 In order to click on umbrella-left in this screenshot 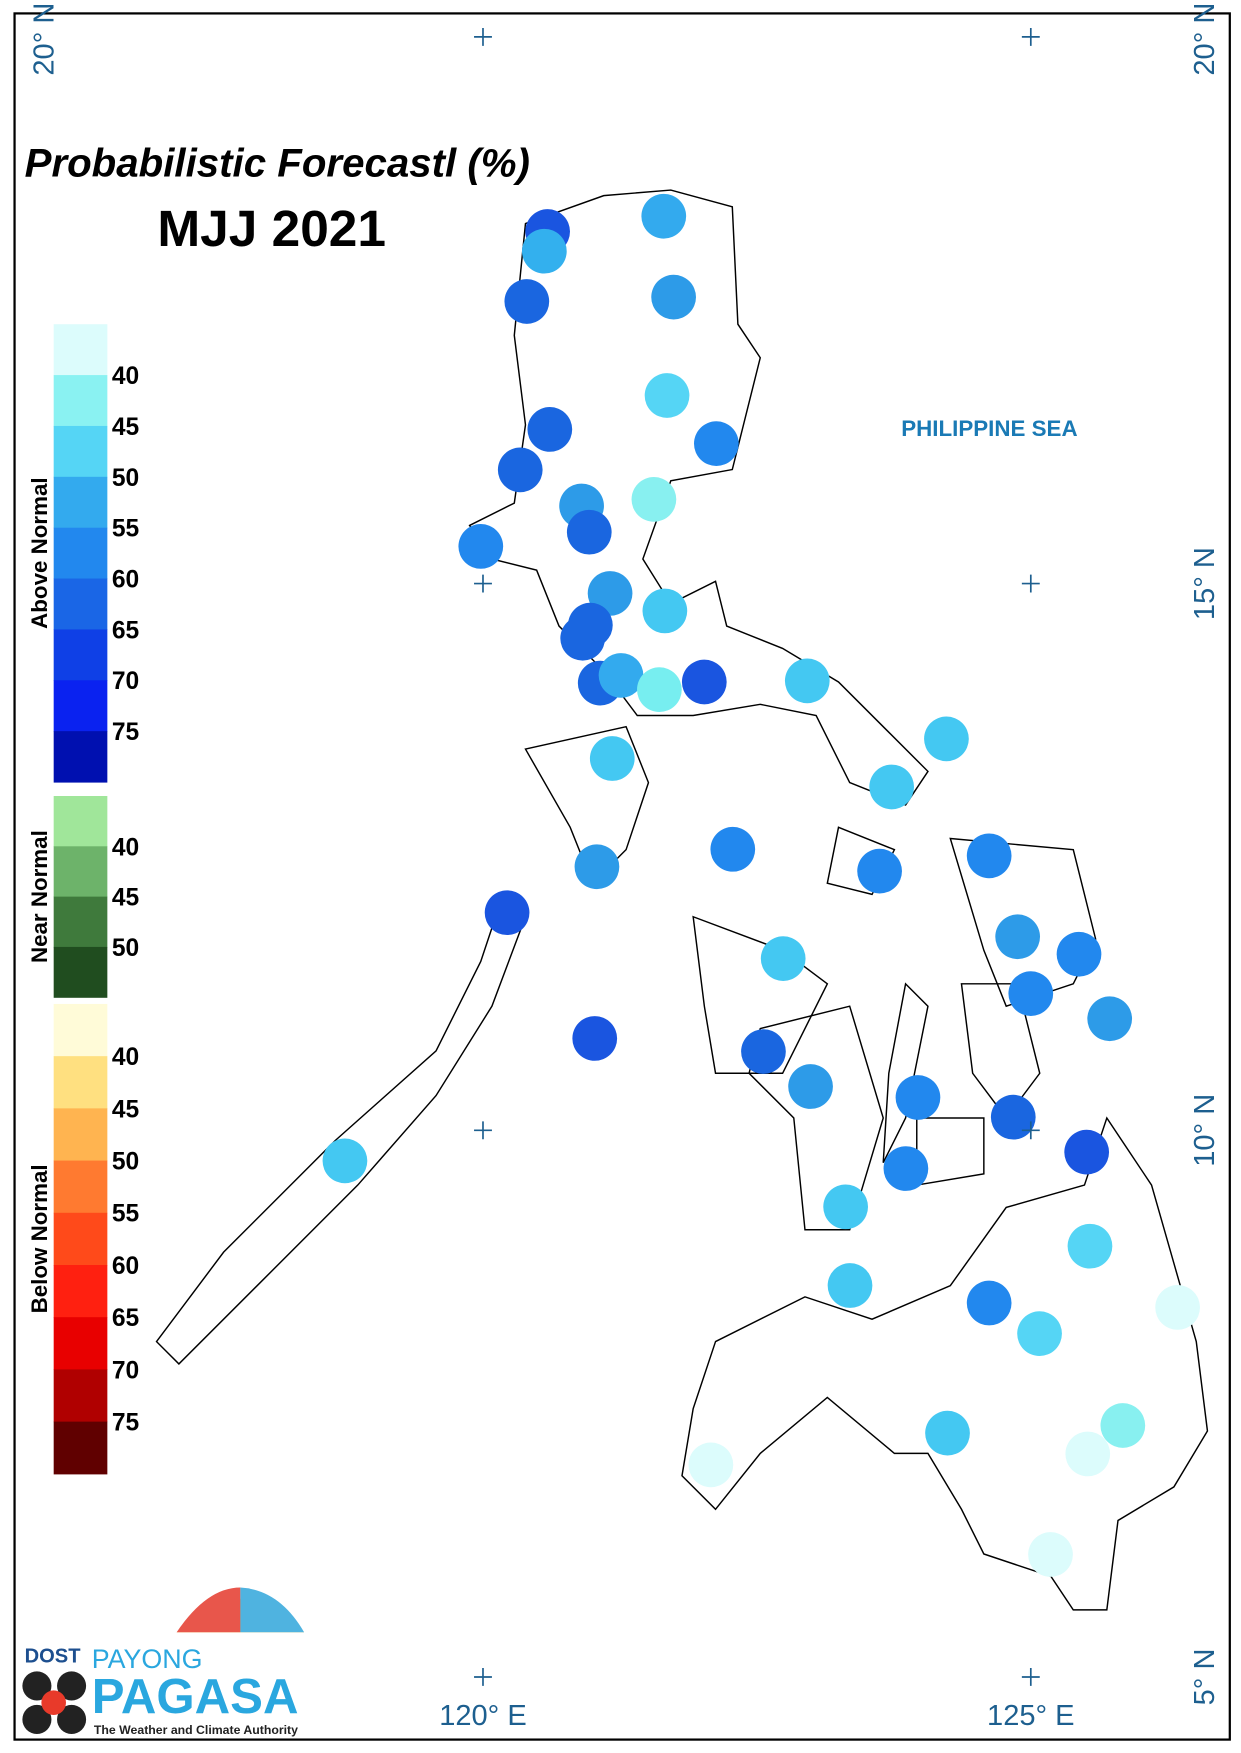, I will do `click(208, 1610)`.